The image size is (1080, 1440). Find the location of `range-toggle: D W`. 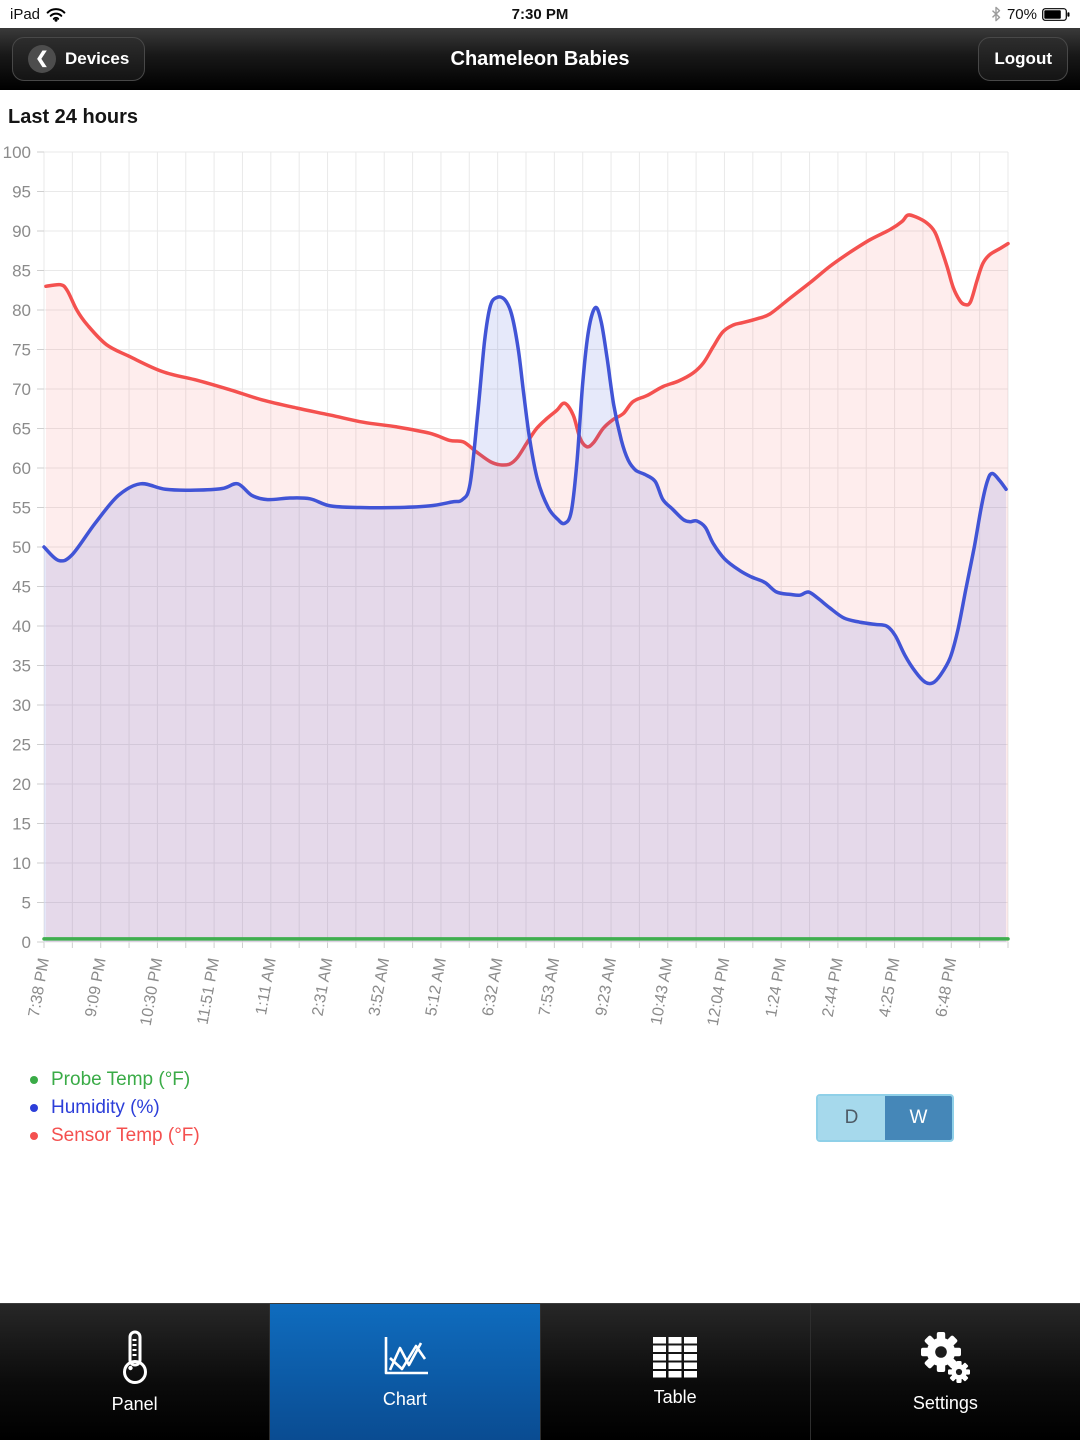

range-toggle: D W is located at coordinates (885, 1118).